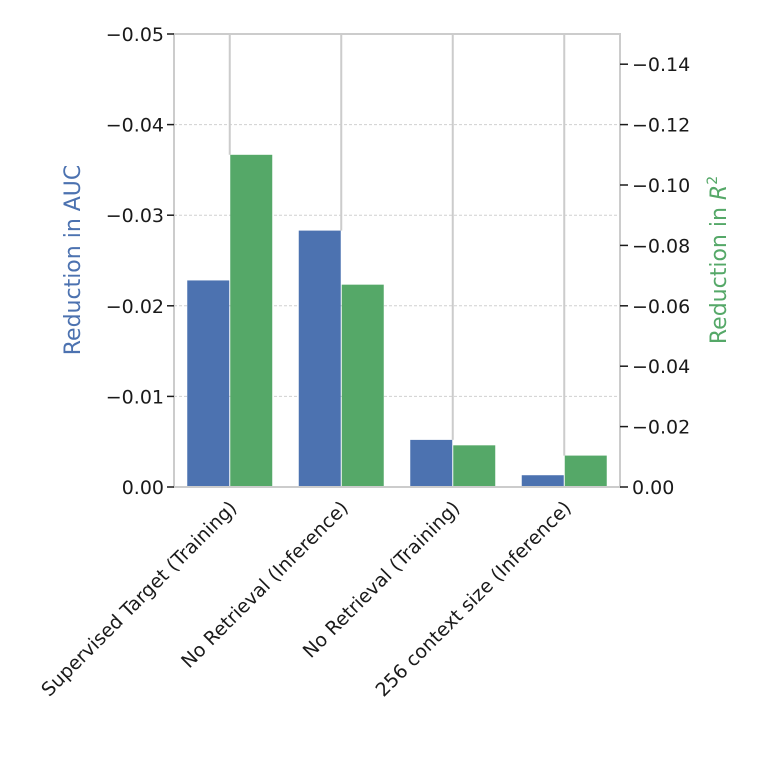 The image size is (761, 761). I want to click on right-axis-label: Reduction in R2, so click(718, 260).